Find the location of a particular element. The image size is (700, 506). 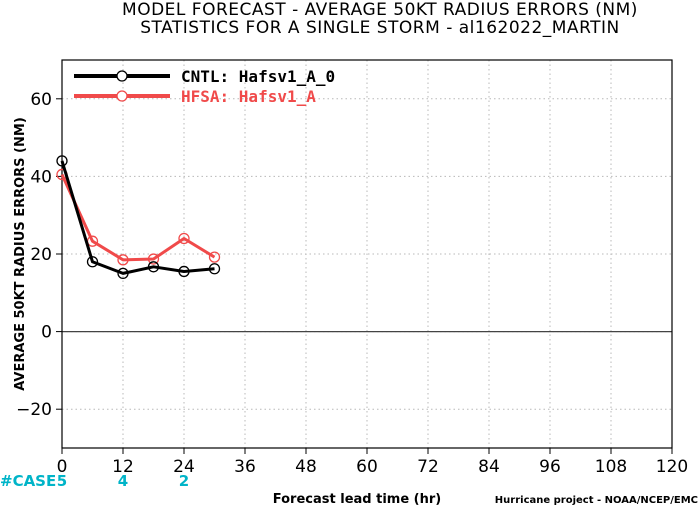

legend-label: CNTL: Hafsv1_A_0 is located at coordinates (258, 76).